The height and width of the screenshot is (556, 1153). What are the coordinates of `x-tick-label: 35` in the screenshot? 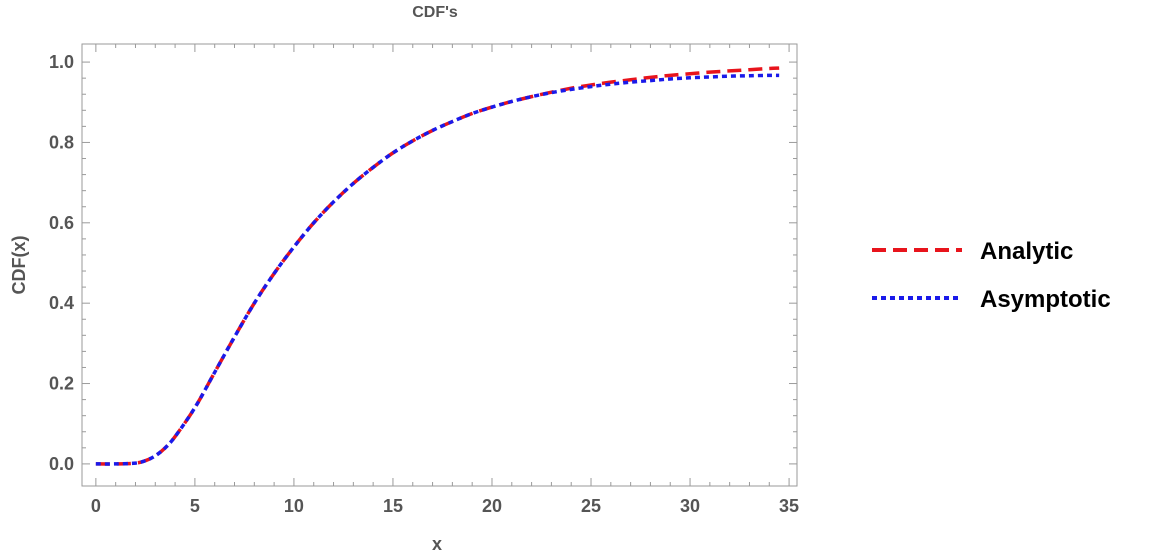 It's located at (789, 506).